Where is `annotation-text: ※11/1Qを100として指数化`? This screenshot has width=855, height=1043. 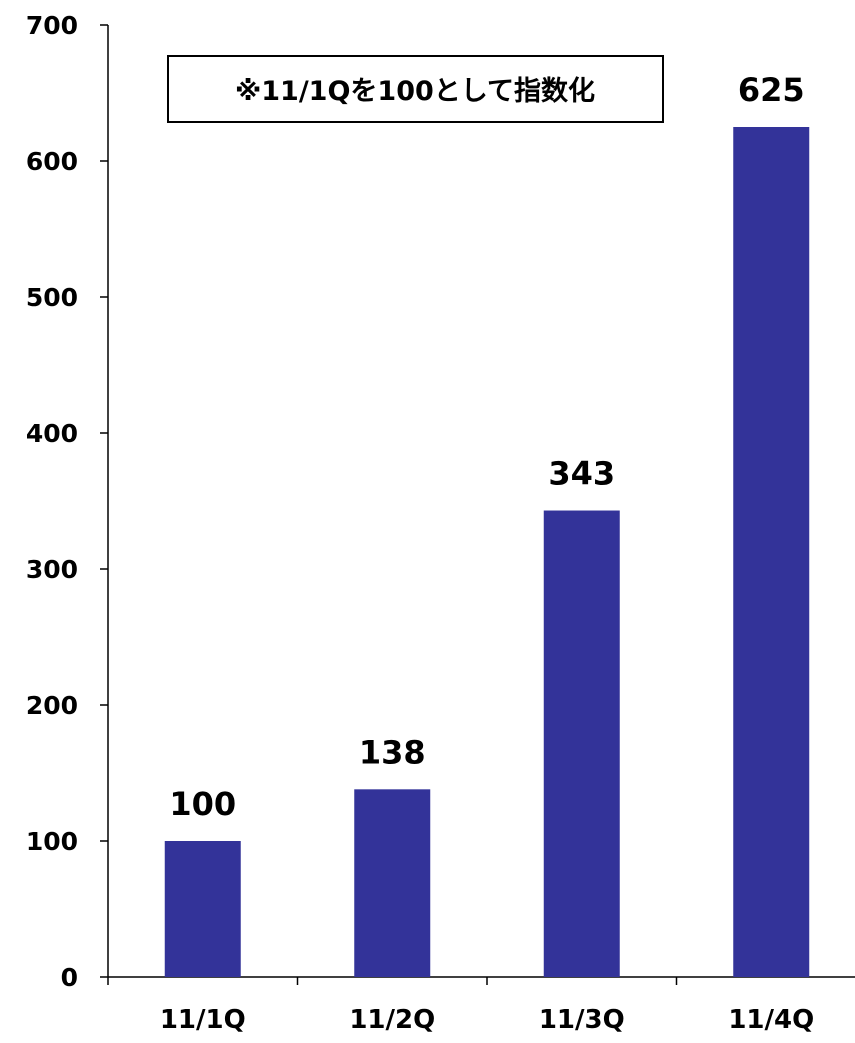 annotation-text: ※11/1Qを100として指数化 is located at coordinates (415, 91).